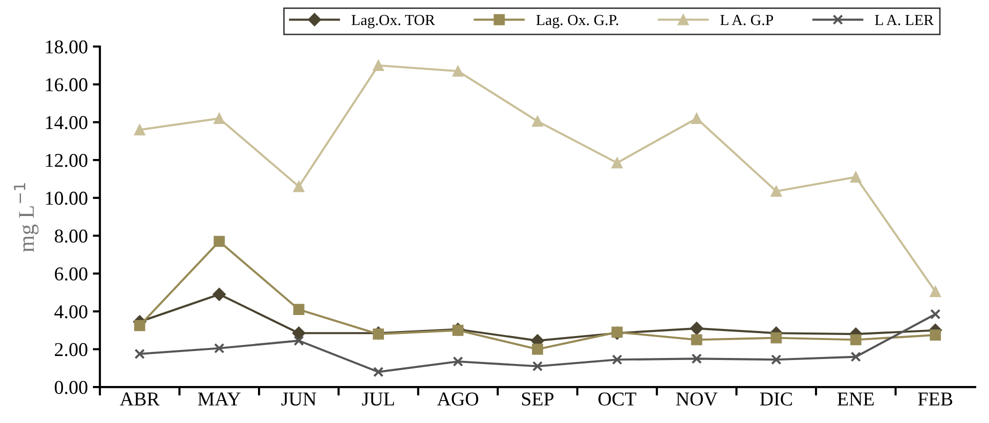 The height and width of the screenshot is (423, 989). What do you see at coordinates (67, 161) in the screenshot?
I see `y-tick-label: 12.00` at bounding box center [67, 161].